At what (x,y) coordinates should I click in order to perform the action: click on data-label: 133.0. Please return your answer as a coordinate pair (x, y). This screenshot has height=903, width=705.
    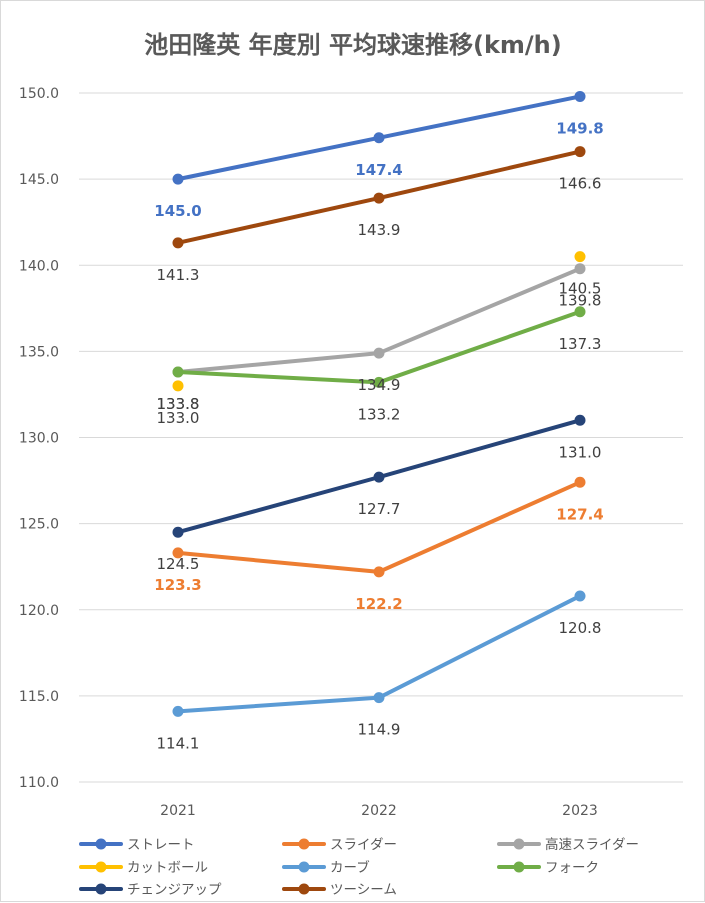
    Looking at the image, I should click on (178, 418).